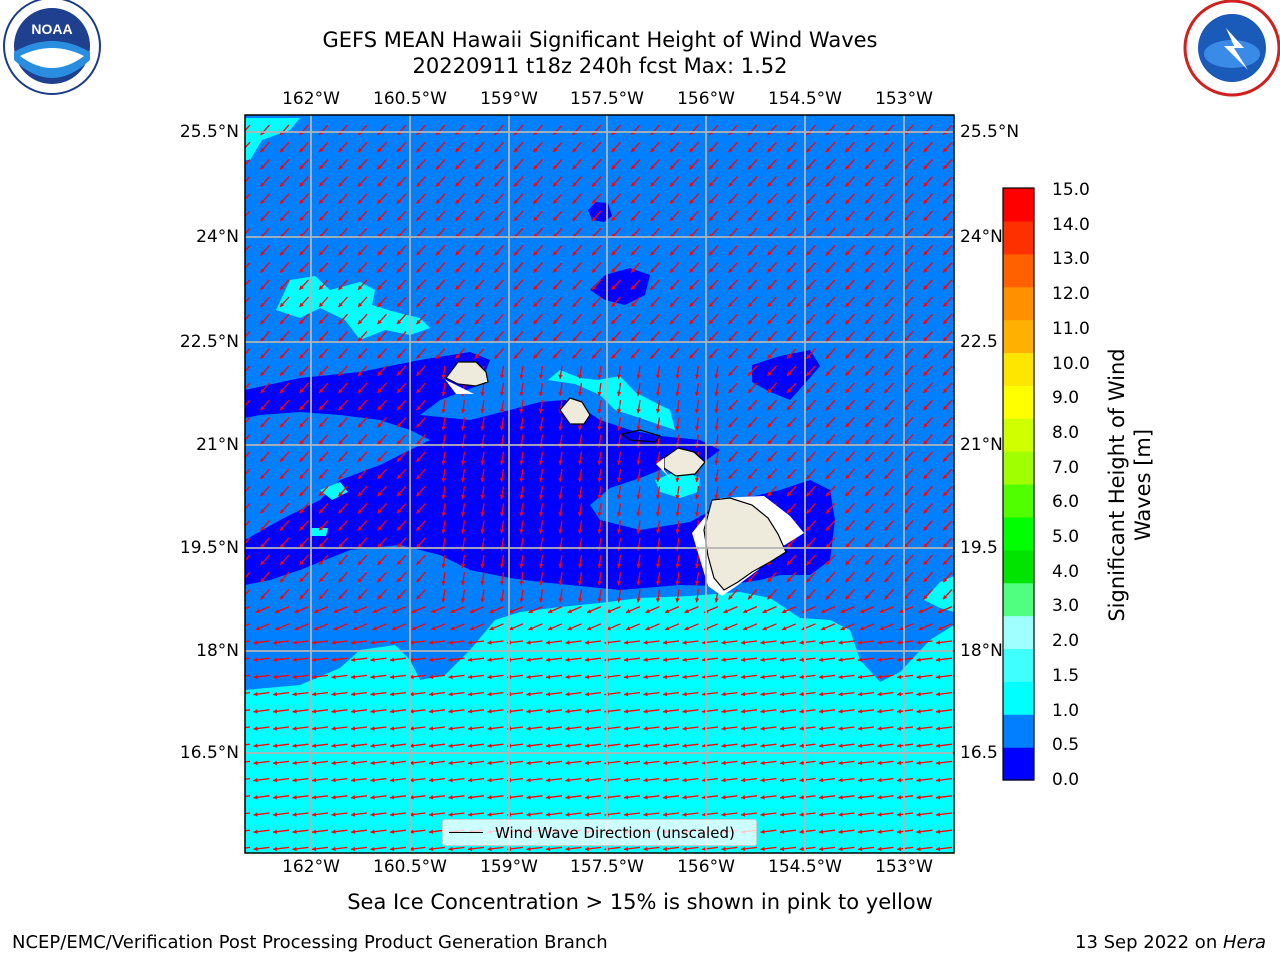 The width and height of the screenshot is (1280, 960). Describe the element at coordinates (1071, 190) in the screenshot. I see `colorbar-tick-label: 15.0` at that location.